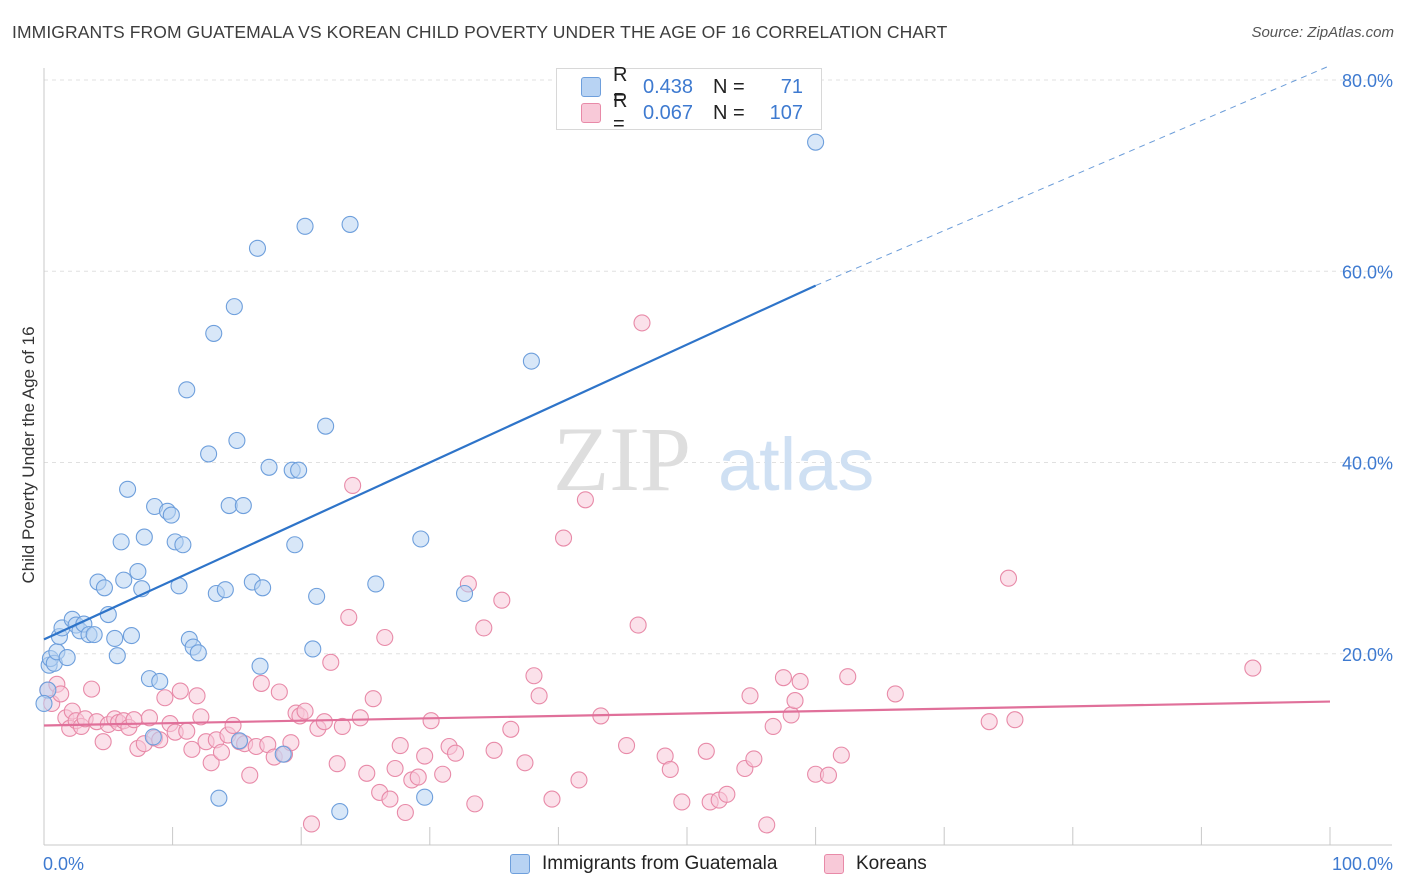 This screenshot has width=1406, height=892. Describe the element at coordinates (643, 864) in the screenshot. I see `legend-item-guatemala: Immigrants from Guatemala` at that location.